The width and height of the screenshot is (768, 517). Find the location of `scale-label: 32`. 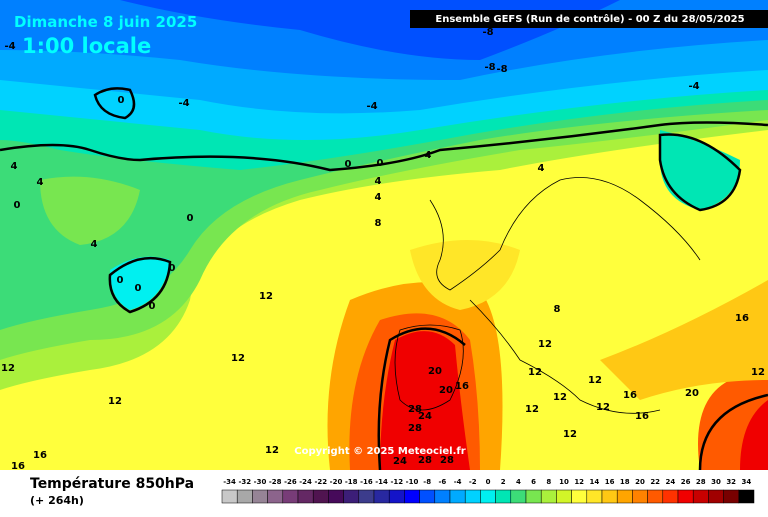

scale-label: 32 is located at coordinates (731, 482).